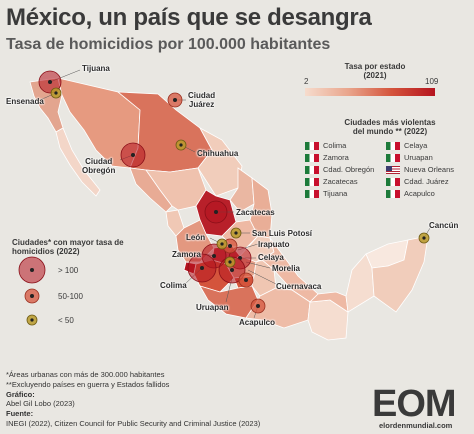 The image size is (474, 434). Describe the element at coordinates (32, 296) in the screenshot. I see `legend-bubble-mid` at that location.